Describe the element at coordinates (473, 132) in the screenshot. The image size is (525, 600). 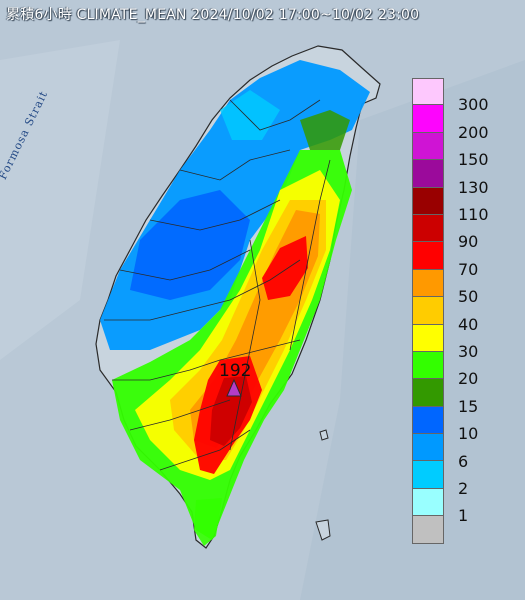
I see `legend-label: 200` at that location.